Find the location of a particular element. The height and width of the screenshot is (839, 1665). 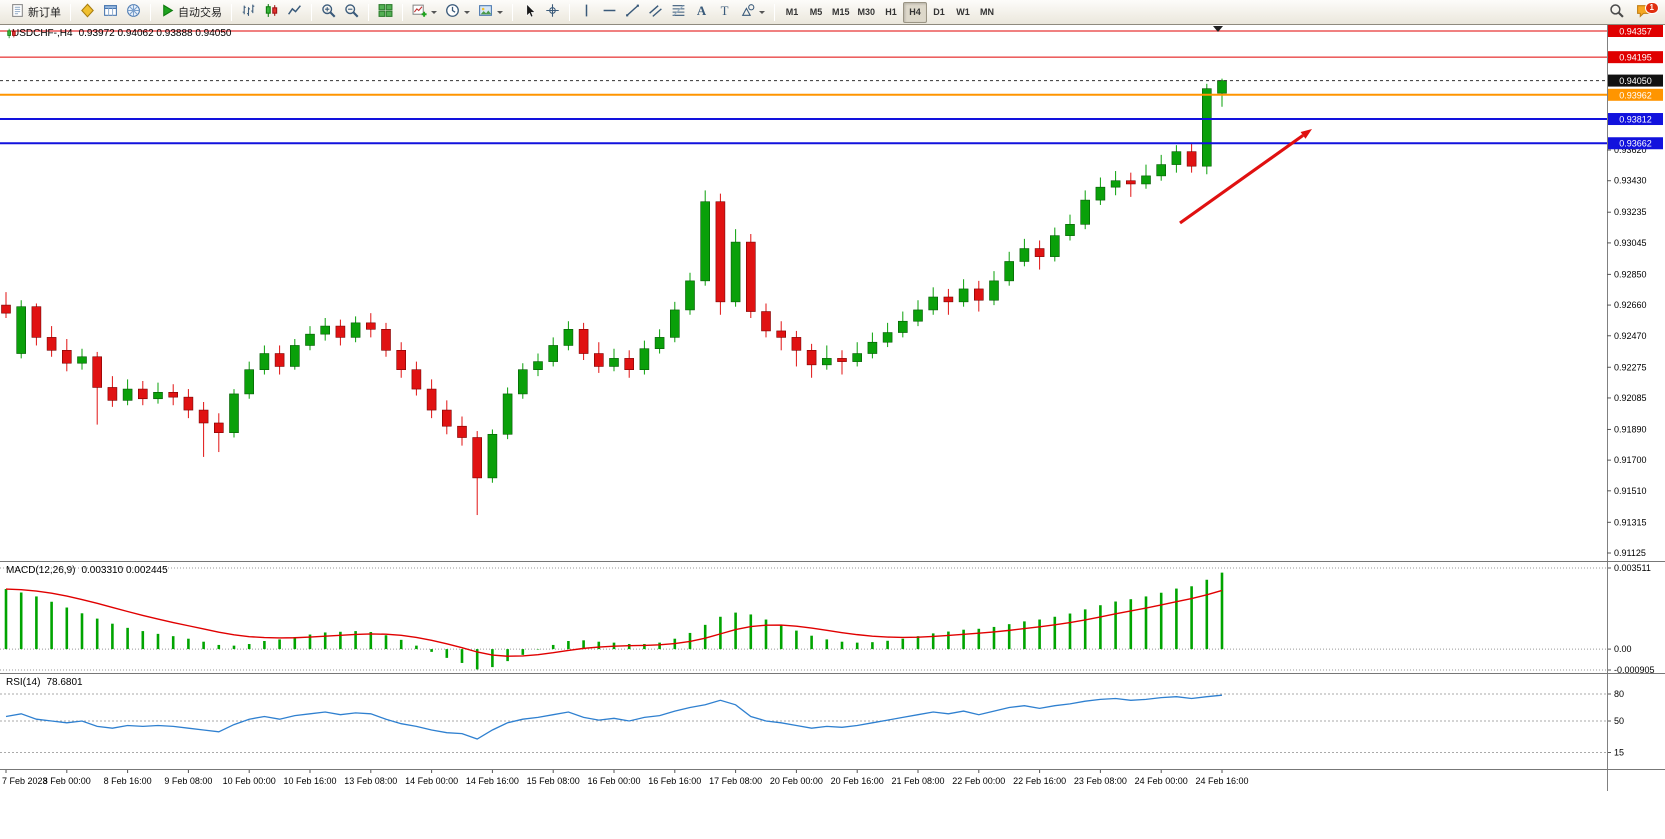

timeframe-w1-button: W1 is located at coordinates (963, 12).